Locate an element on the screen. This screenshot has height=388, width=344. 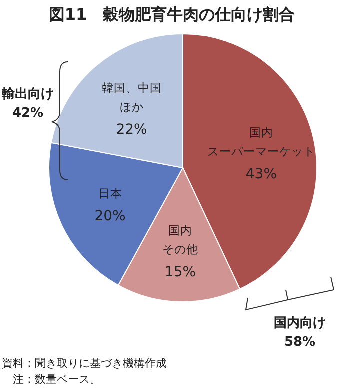
text: 42% is located at coordinates (28, 113).